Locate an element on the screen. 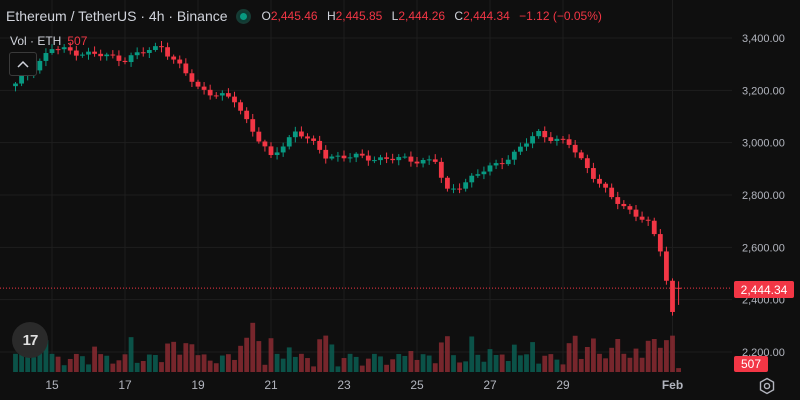  y-tick-label: 3,200.00 is located at coordinates (763, 91).